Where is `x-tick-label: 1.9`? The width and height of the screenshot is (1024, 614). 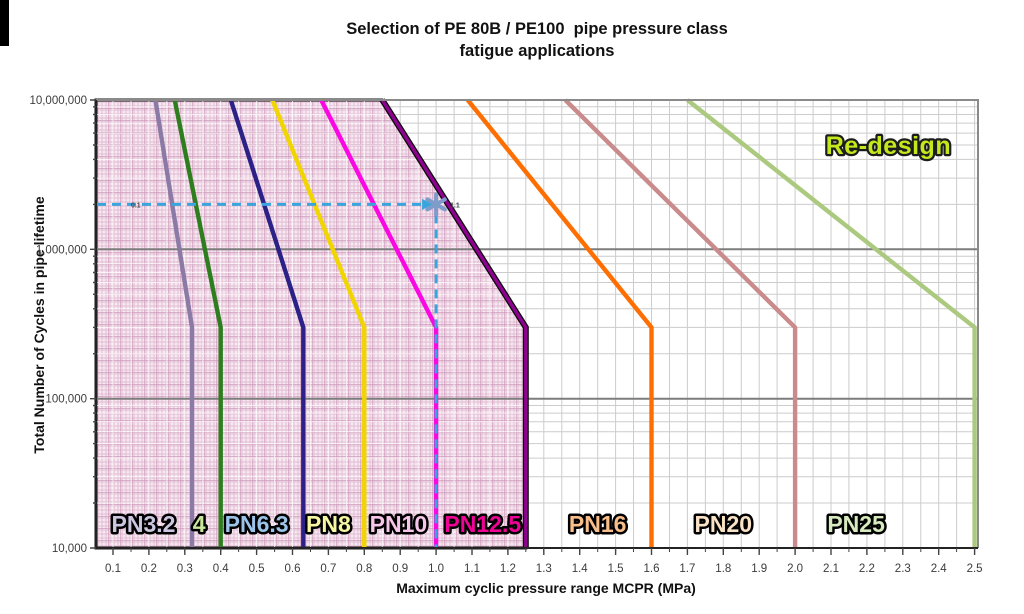
x-tick-label: 1.9 is located at coordinates (759, 569).